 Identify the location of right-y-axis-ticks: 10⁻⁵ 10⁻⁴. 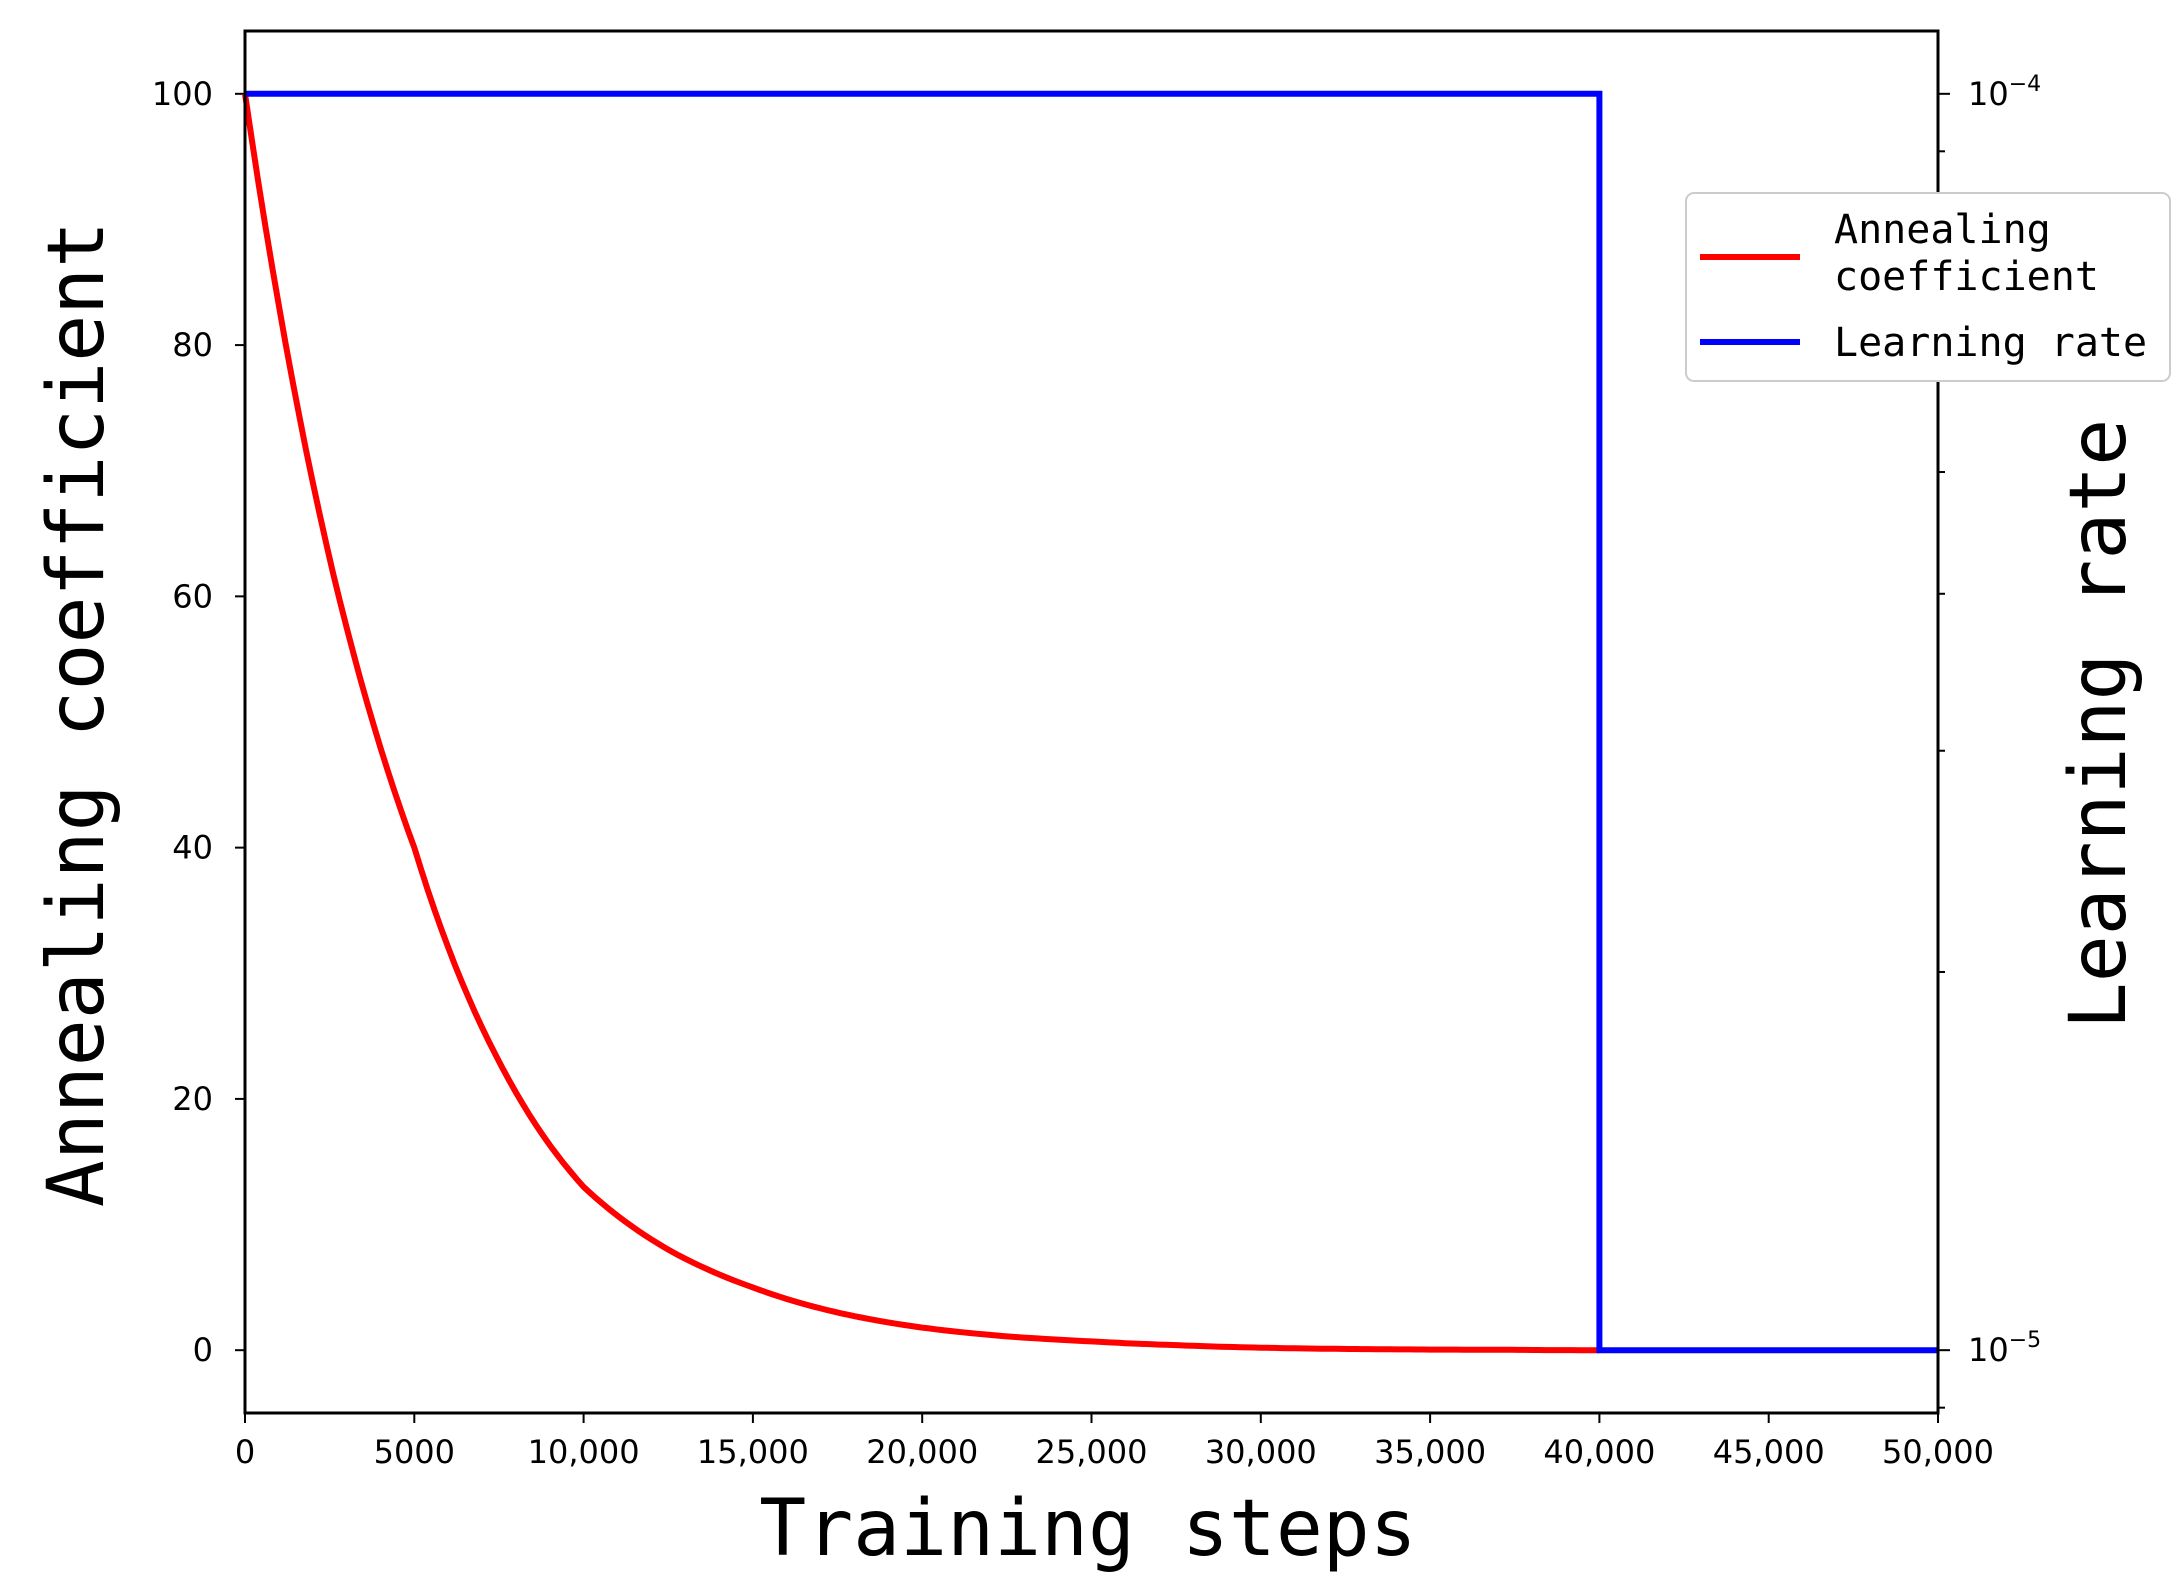
(1989, 740).